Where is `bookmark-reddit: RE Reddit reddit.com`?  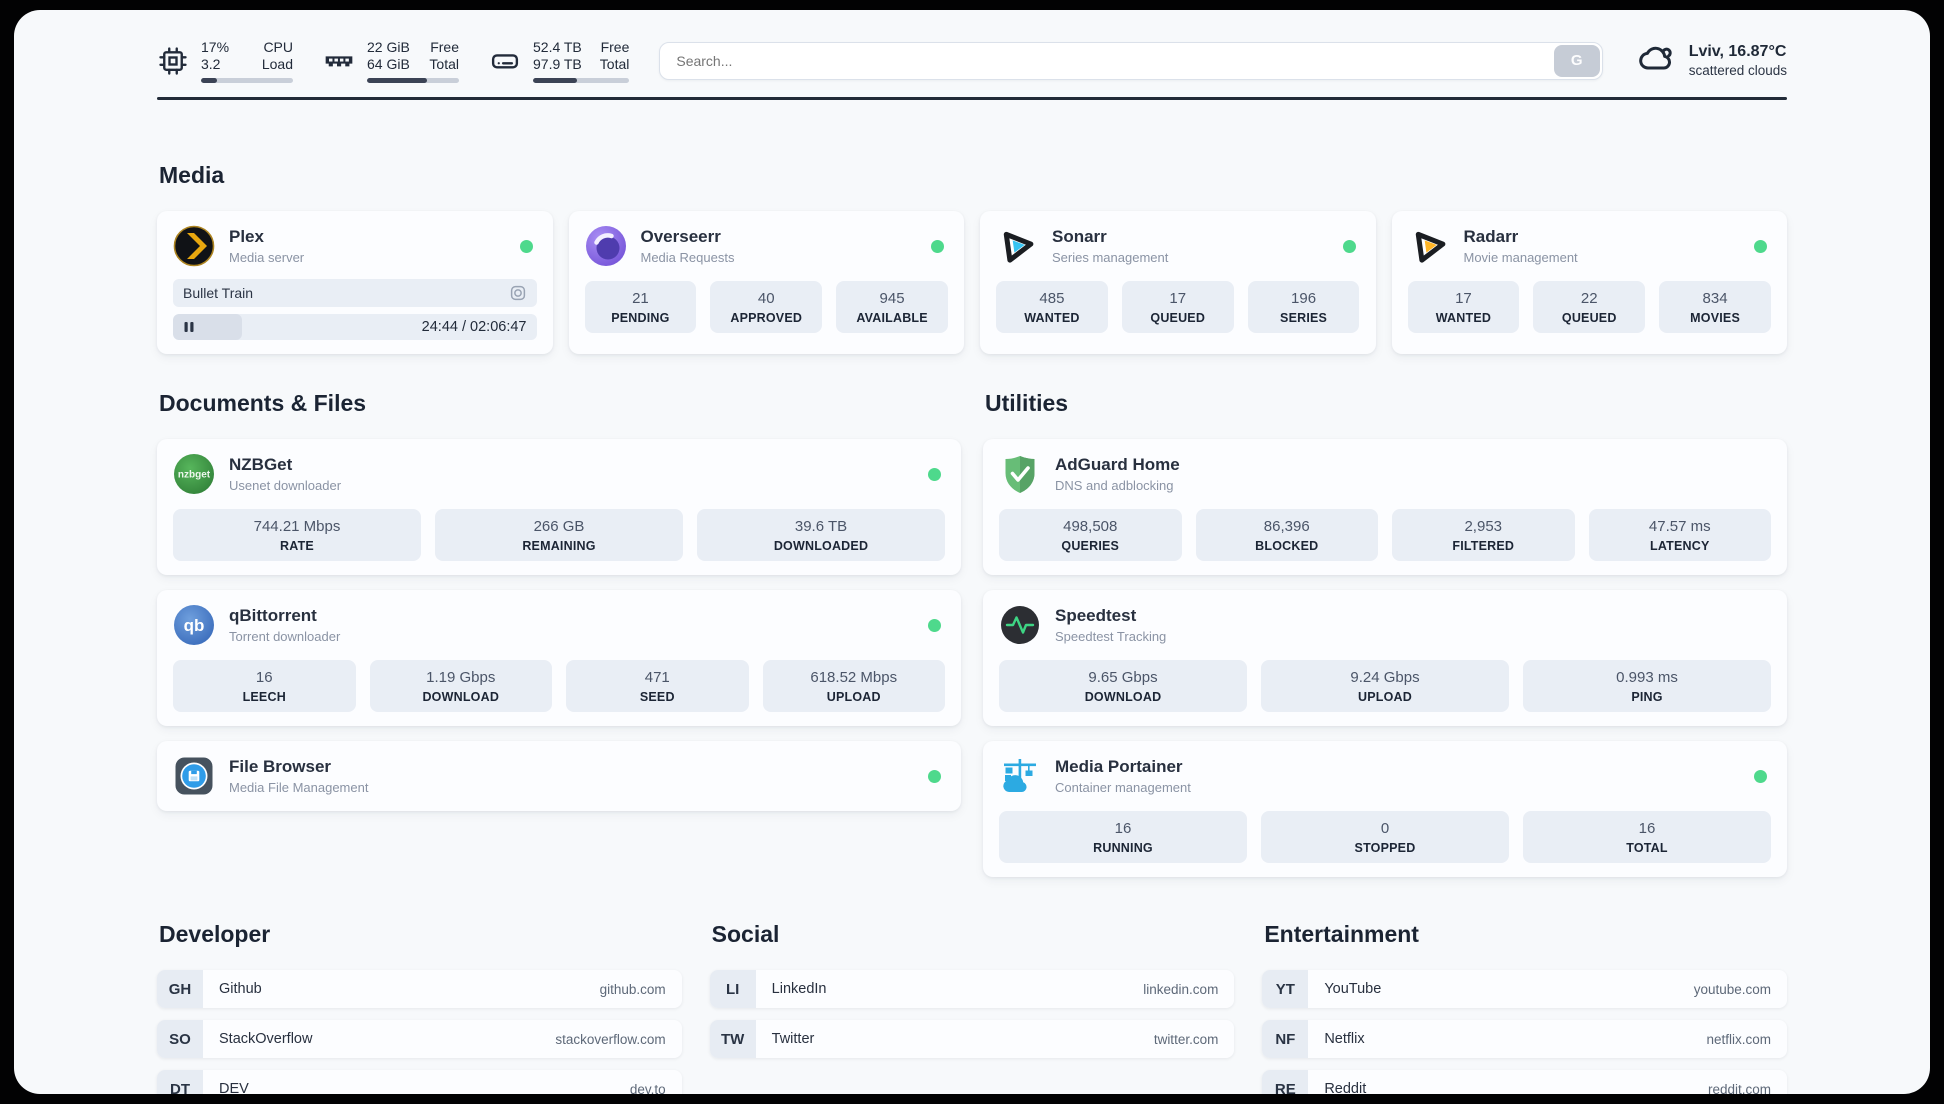
bookmark-reddit: RE Reddit reddit.com is located at coordinates (1524, 1082).